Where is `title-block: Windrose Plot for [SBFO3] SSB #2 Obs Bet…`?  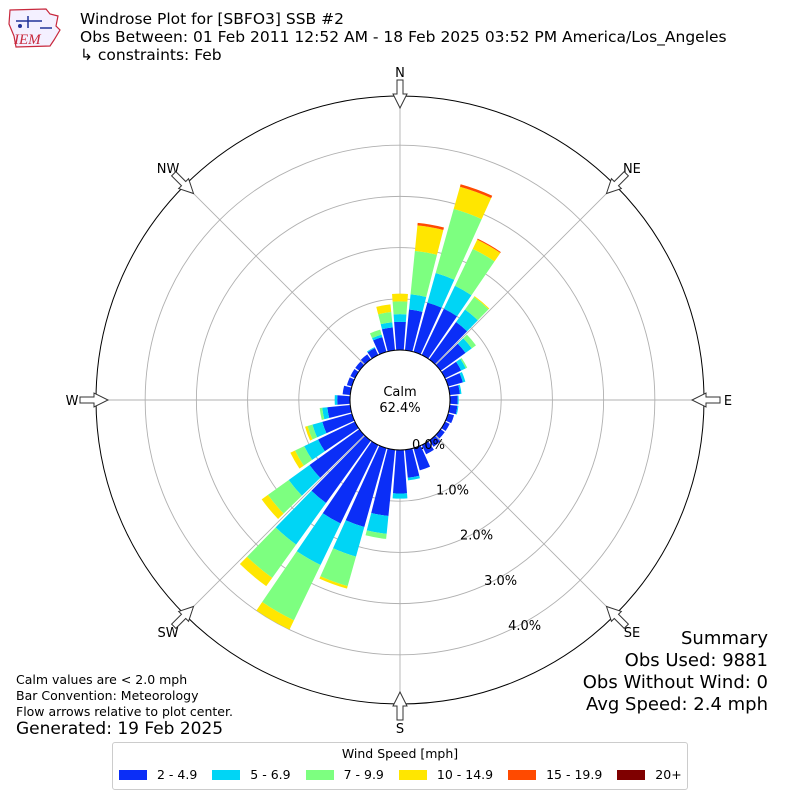 title-block: Windrose Plot for [SBFO3] SSB #2 Obs Bet… is located at coordinates (403, 37).